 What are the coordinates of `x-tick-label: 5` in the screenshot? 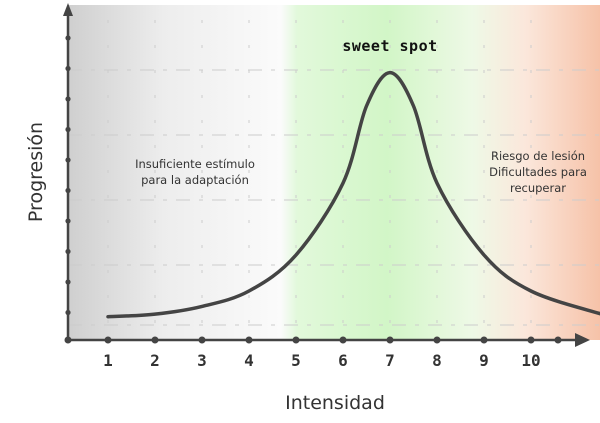 It's located at (296, 360).